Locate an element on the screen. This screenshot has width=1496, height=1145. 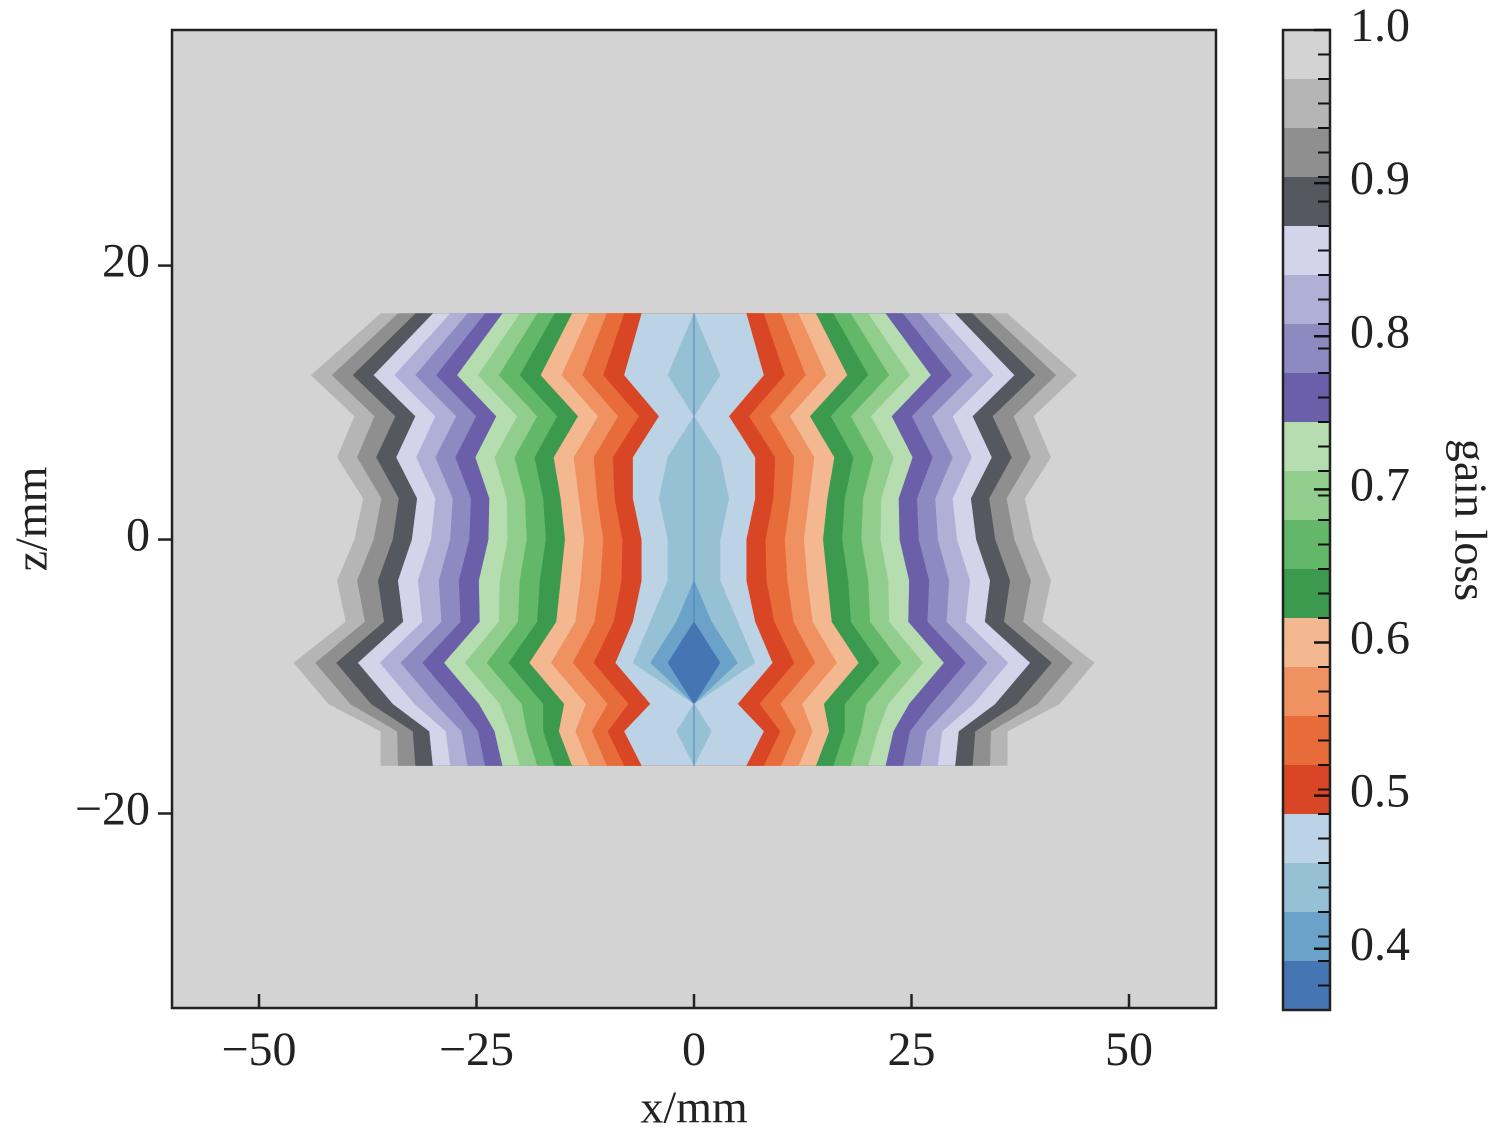
contour-band is located at coordinates (694, 539).